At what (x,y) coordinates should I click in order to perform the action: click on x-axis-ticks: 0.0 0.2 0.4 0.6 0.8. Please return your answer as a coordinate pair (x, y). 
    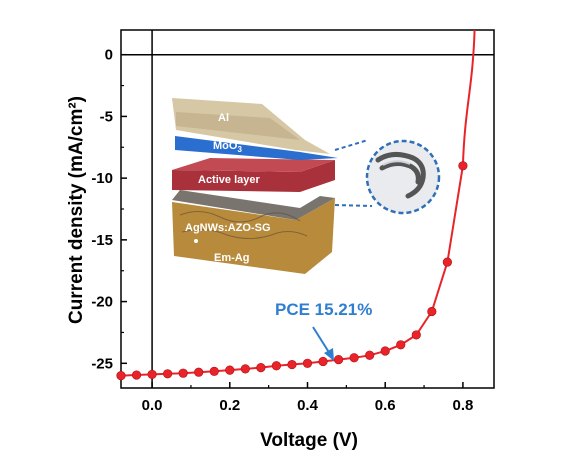
    Looking at the image, I should click on (307, 398).